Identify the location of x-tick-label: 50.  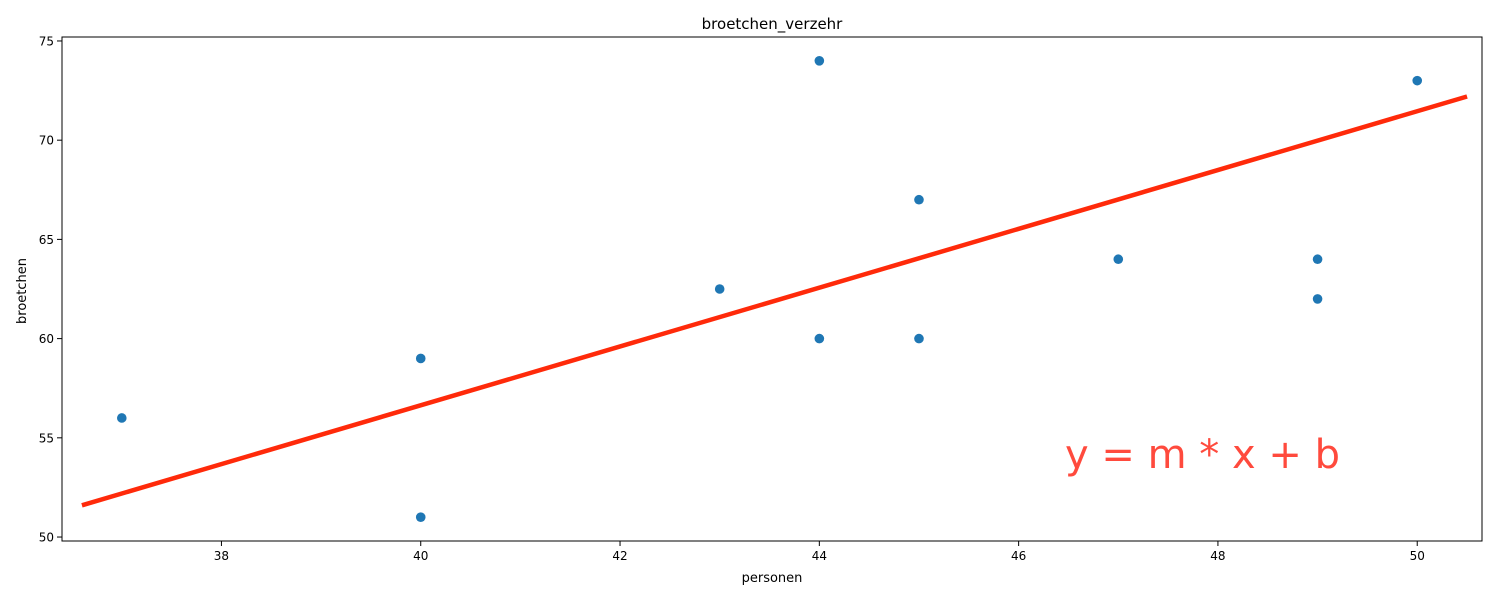
(1417, 556).